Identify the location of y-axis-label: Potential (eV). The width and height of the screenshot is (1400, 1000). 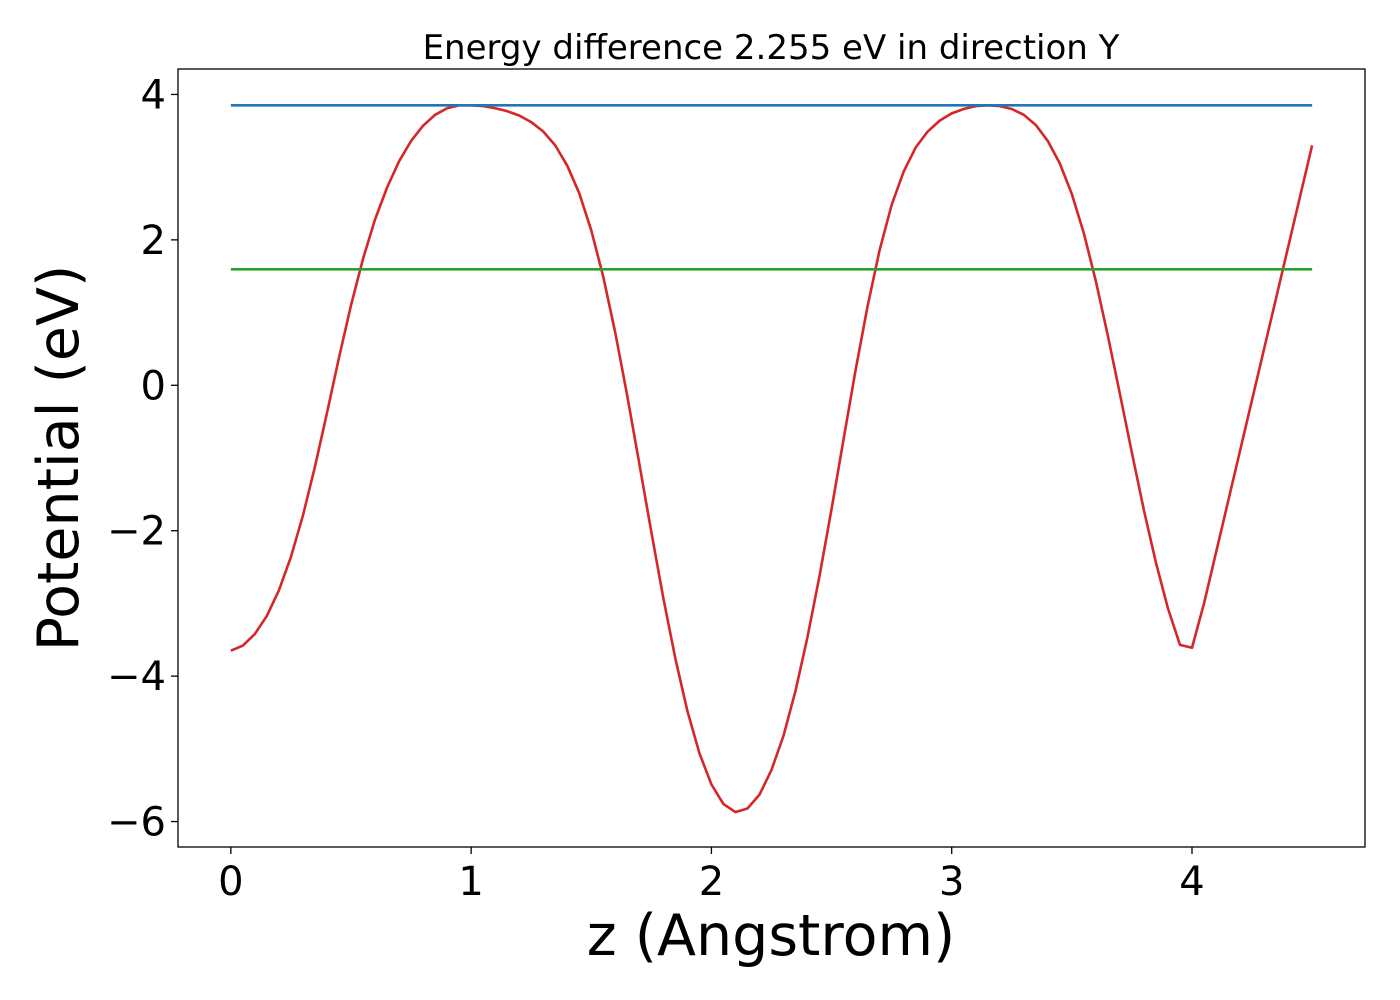
(59, 458).